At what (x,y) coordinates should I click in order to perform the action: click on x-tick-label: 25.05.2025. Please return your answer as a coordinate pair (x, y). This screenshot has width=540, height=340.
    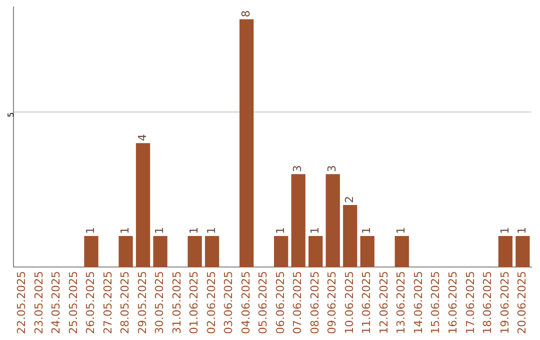
    Looking at the image, I should click on (73, 302).